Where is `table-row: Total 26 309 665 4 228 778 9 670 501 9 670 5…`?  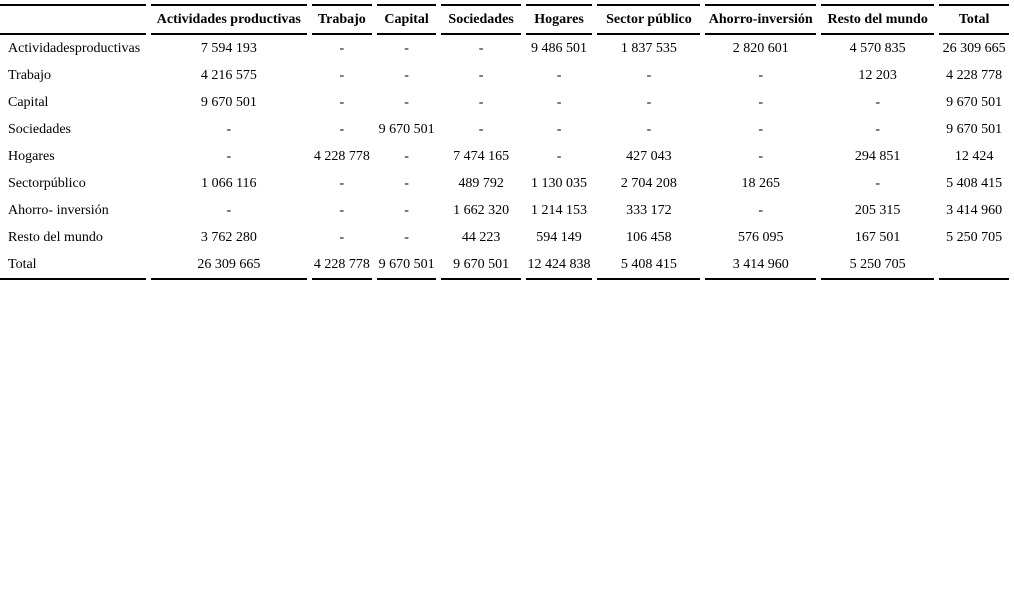
table-row: Total 26 309 665 4 228 778 9 670 501 9 670 5… is located at coordinates (504, 265).